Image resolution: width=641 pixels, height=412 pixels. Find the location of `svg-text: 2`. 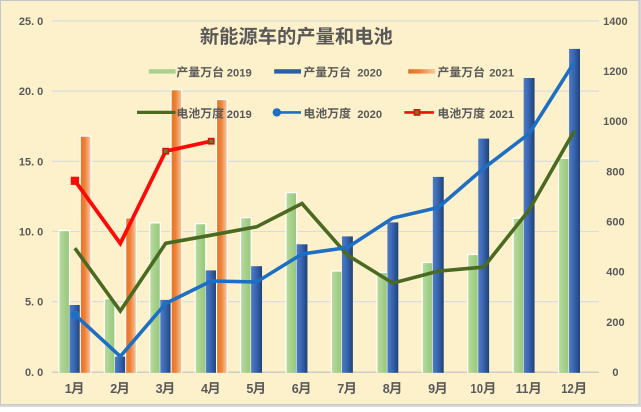

svg-text: 2 is located at coordinates (113, 389).